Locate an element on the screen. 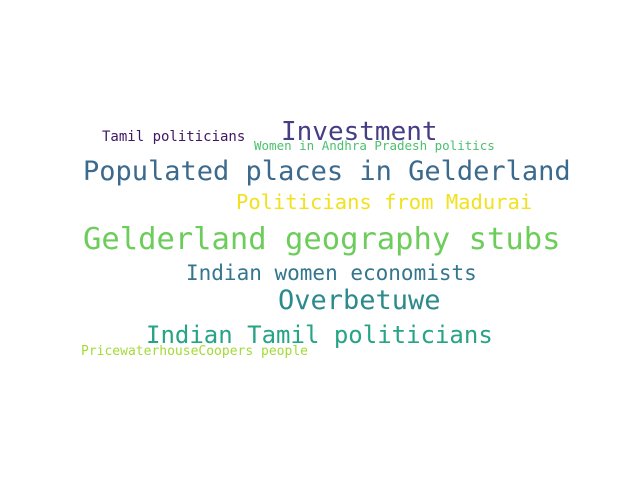  word-populated-places-in-gelderland: Populated places in Gelderland is located at coordinates (327, 171).